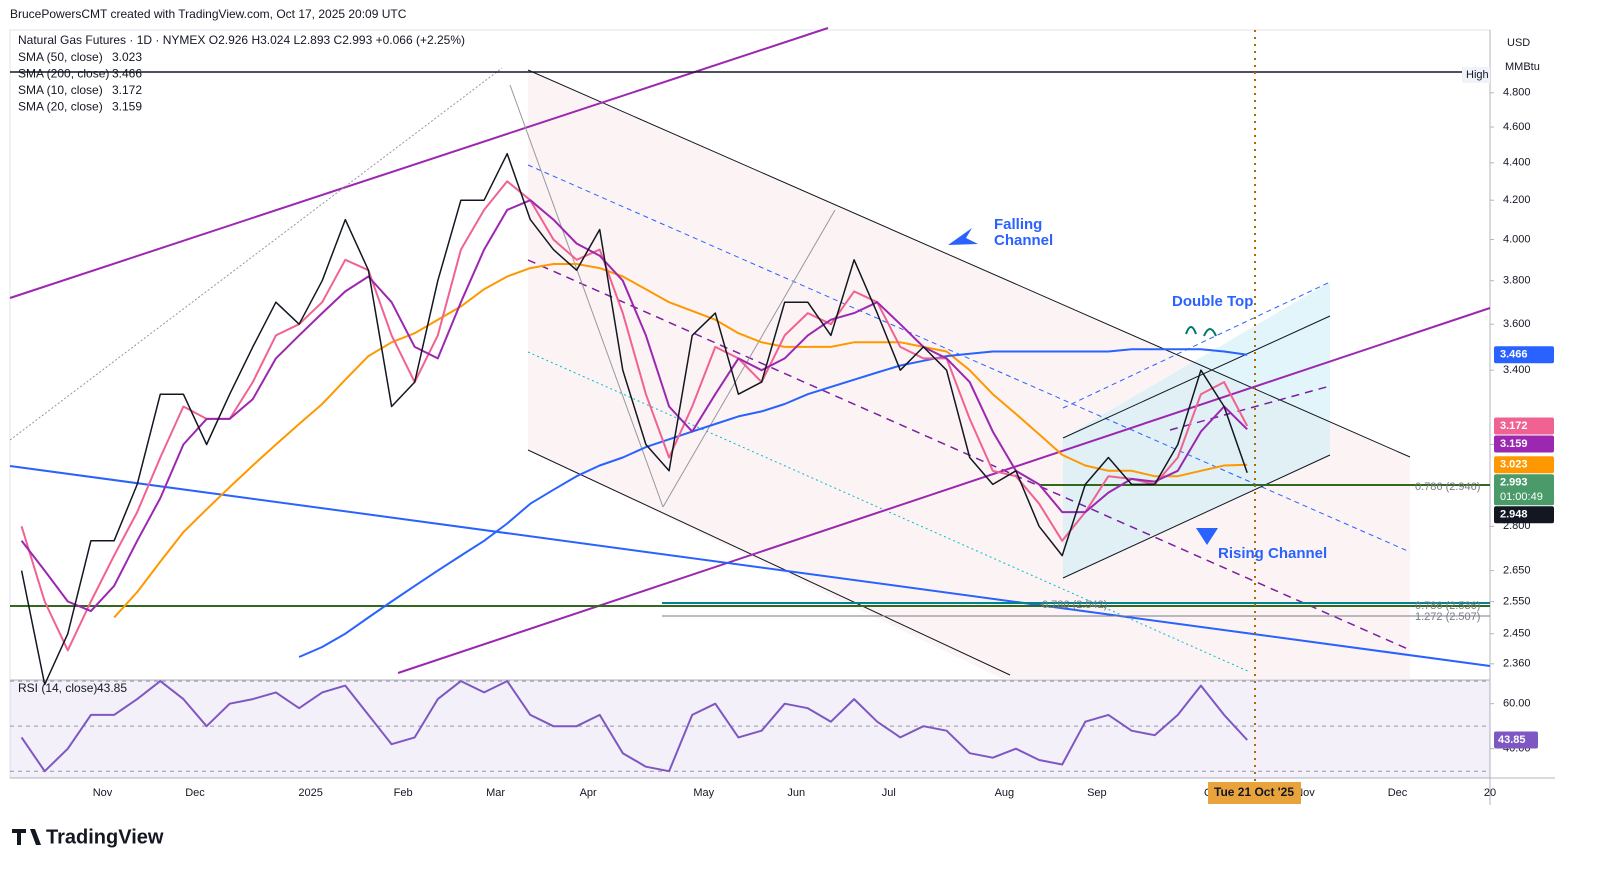 This screenshot has height=882, width=1597. What do you see at coordinates (1023, 240) in the screenshot?
I see `annotation: Channel` at bounding box center [1023, 240].